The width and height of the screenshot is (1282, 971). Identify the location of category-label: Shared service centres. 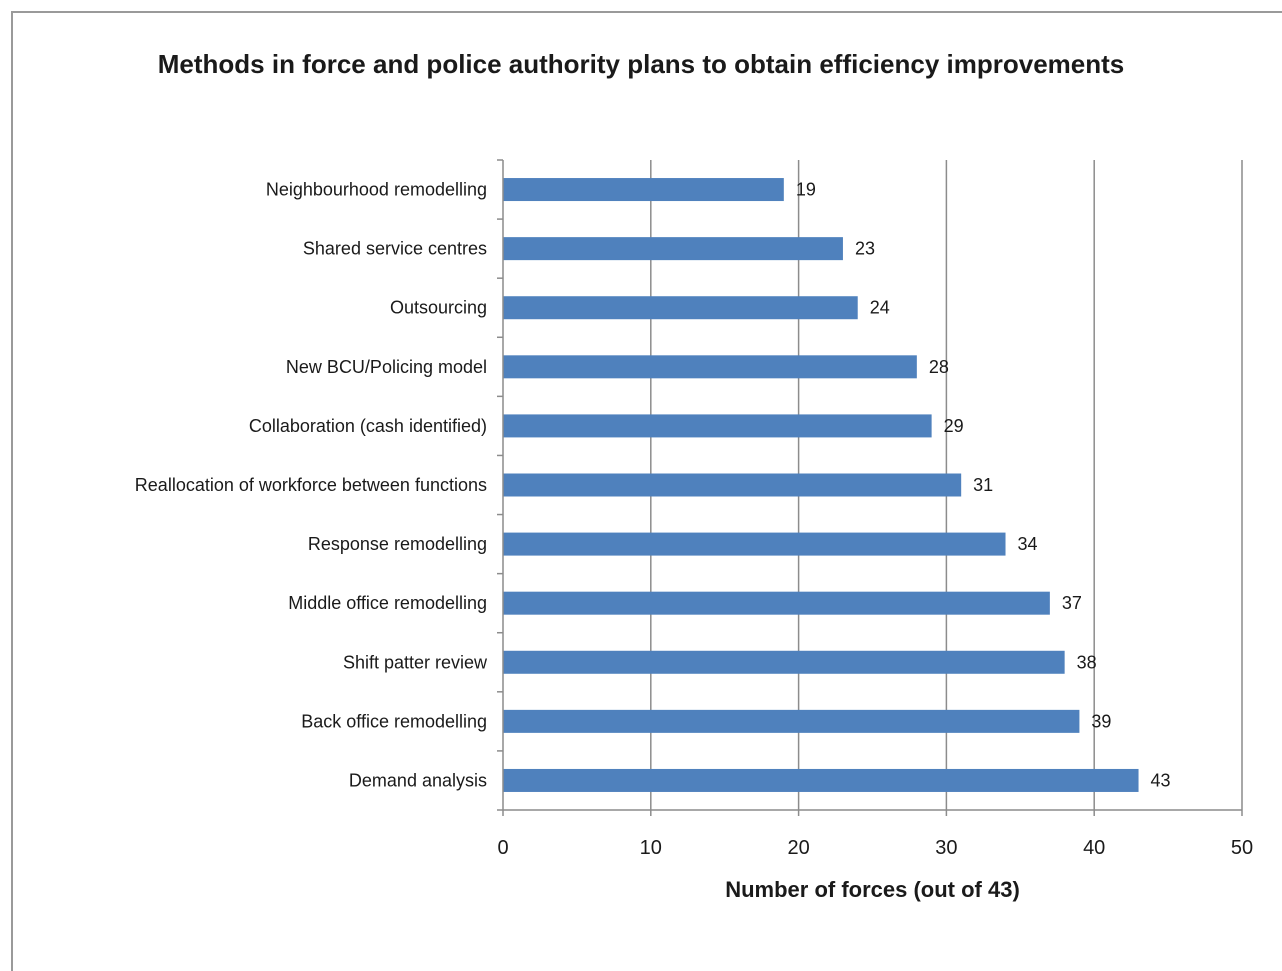
(395, 249).